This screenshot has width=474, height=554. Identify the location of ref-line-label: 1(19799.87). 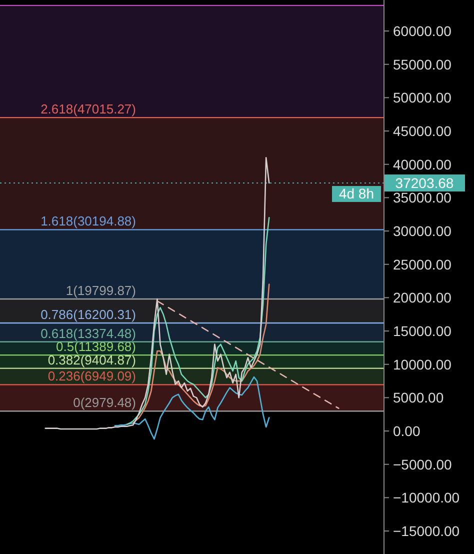
(101, 290).